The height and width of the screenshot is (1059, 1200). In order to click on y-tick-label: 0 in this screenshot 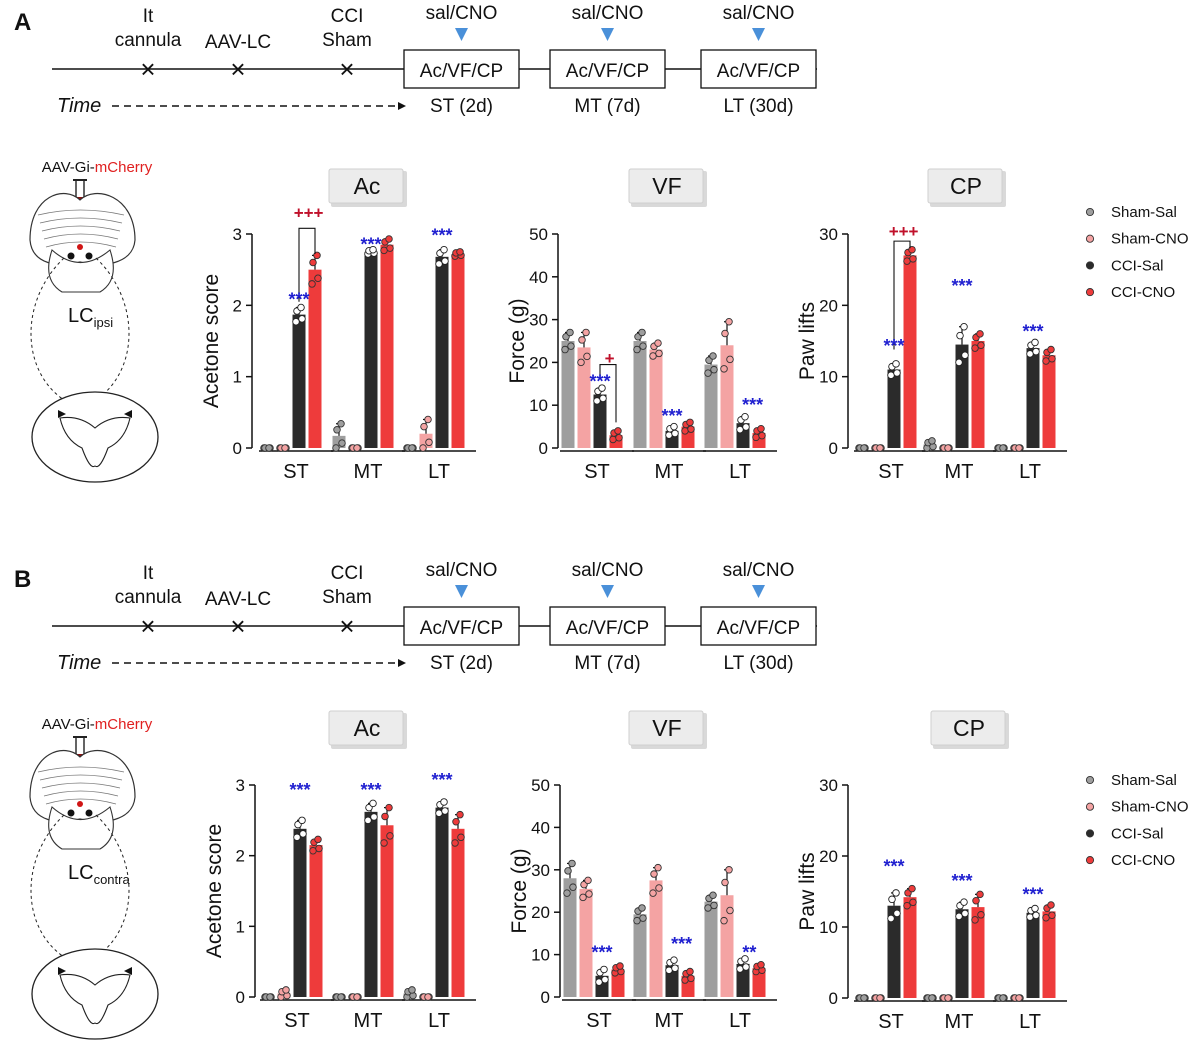, I will do `click(543, 448)`.